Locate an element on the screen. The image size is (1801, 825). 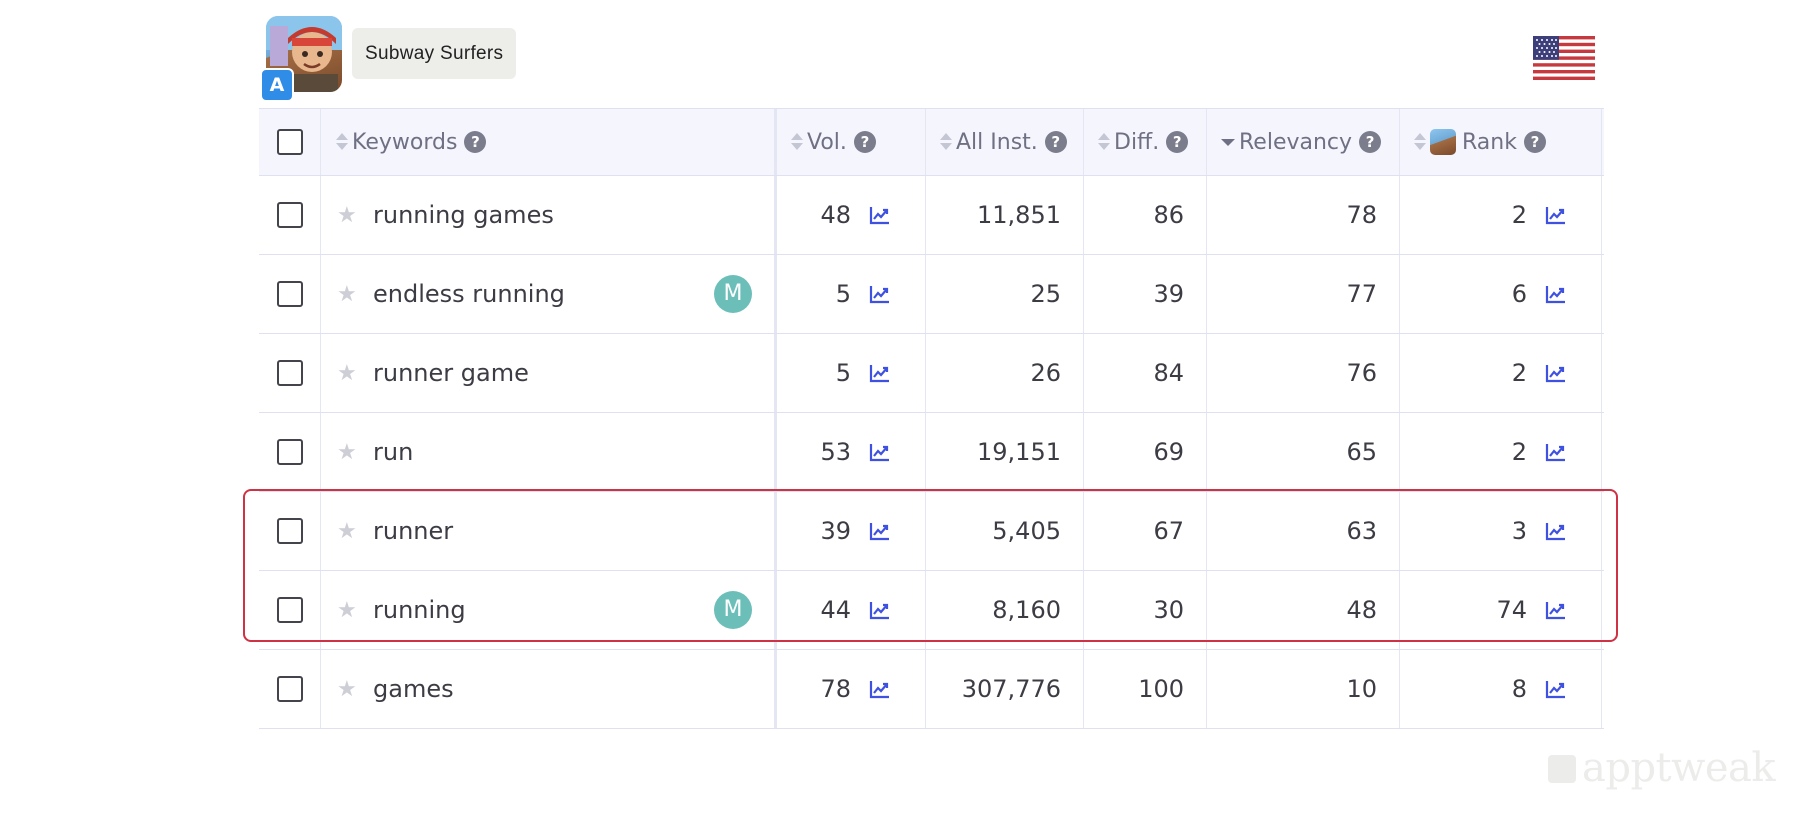
rank-cell: 74 is located at coordinates (1501, 610).